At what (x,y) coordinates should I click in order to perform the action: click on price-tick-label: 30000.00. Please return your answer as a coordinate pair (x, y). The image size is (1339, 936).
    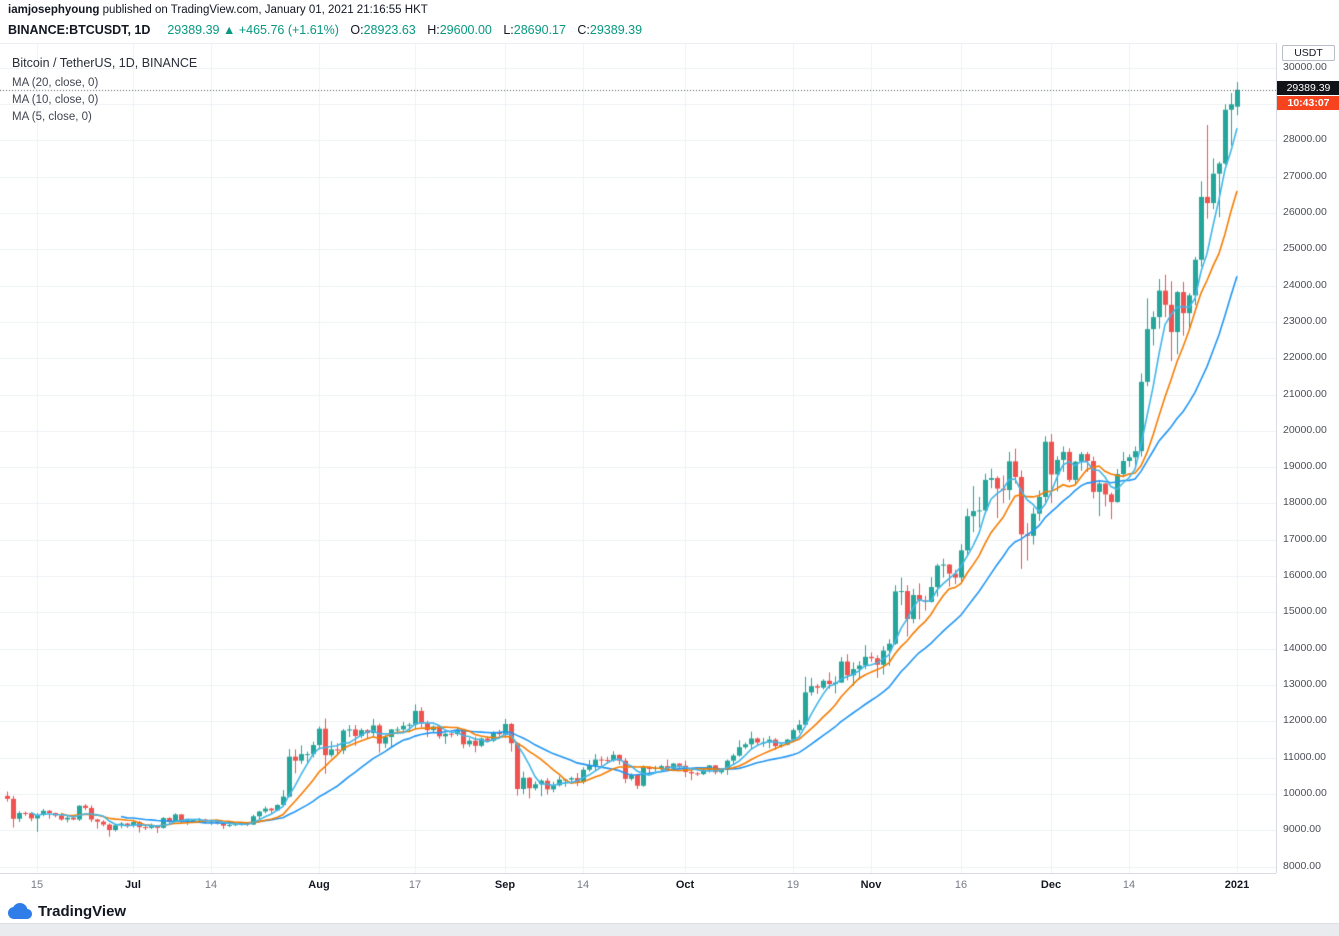
    Looking at the image, I should click on (1305, 66).